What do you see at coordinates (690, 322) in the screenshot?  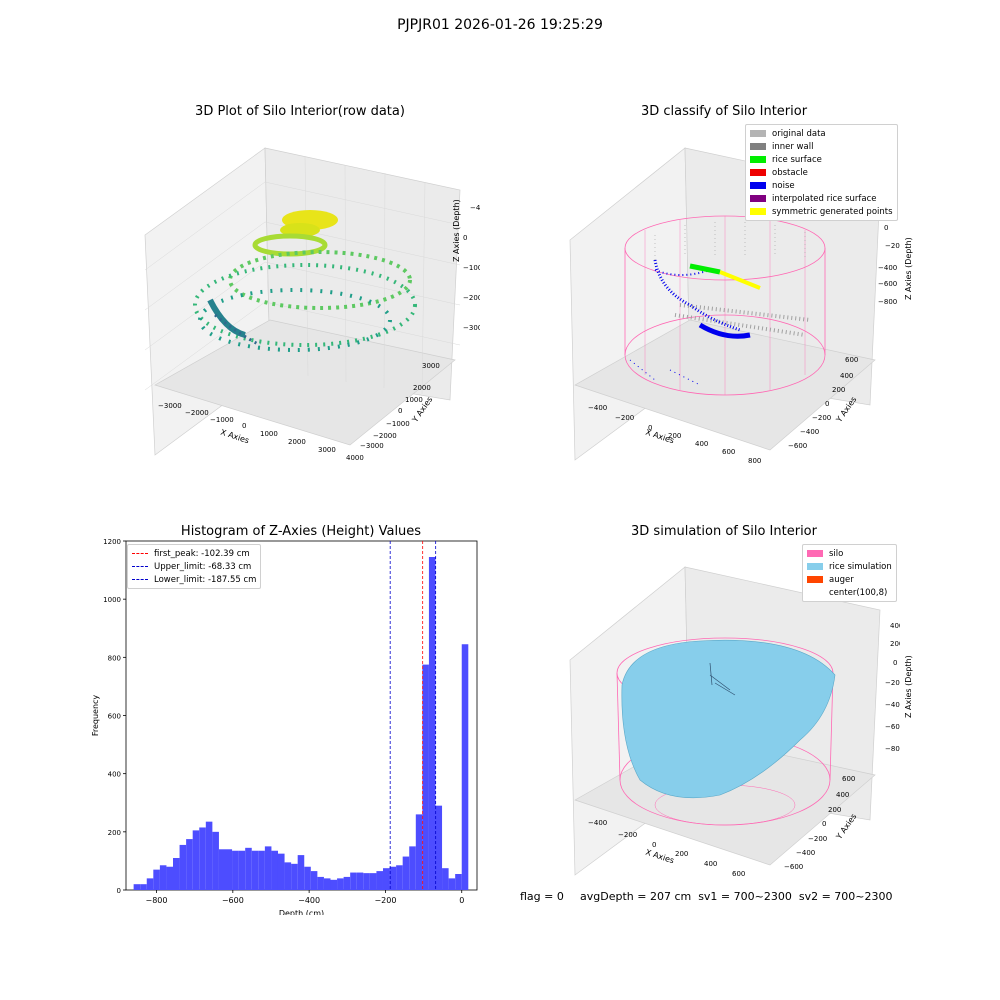 I see `plot2-noise-points` at bounding box center [690, 322].